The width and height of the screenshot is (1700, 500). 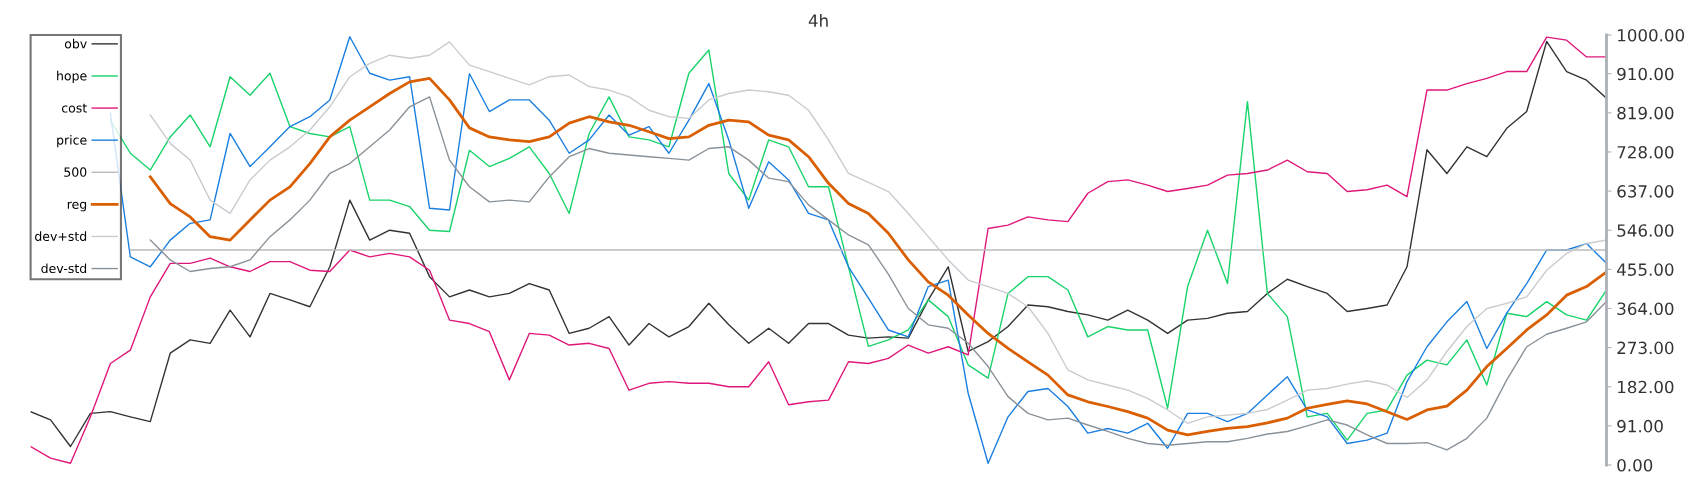 What do you see at coordinates (818, 20) in the screenshot?
I see `chart-title: 4h` at bounding box center [818, 20].